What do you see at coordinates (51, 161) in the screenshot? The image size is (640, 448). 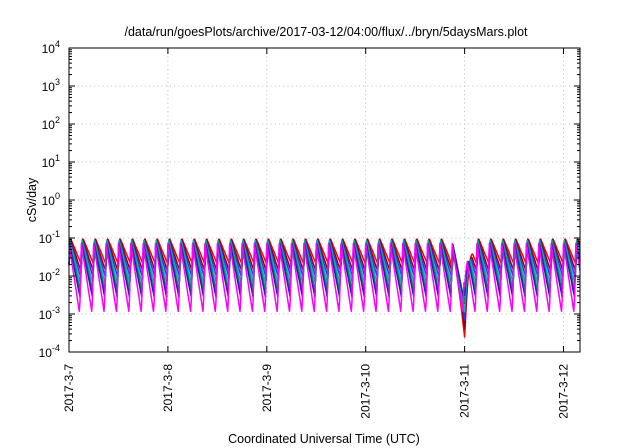 I see `y-tick-label: 10¹` at bounding box center [51, 161].